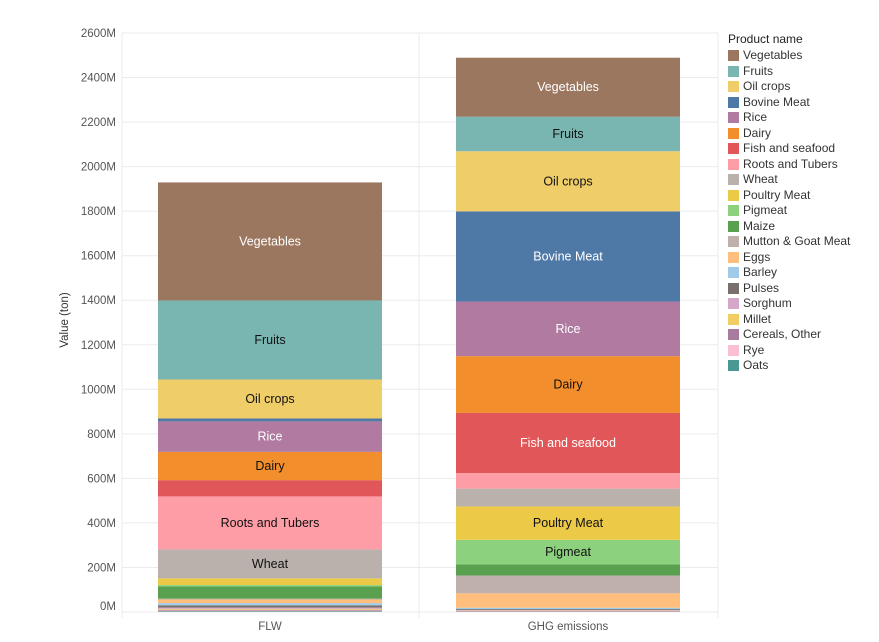 The height and width of the screenshot is (642, 879). I want to click on legend-item: Eggs, so click(789, 258).